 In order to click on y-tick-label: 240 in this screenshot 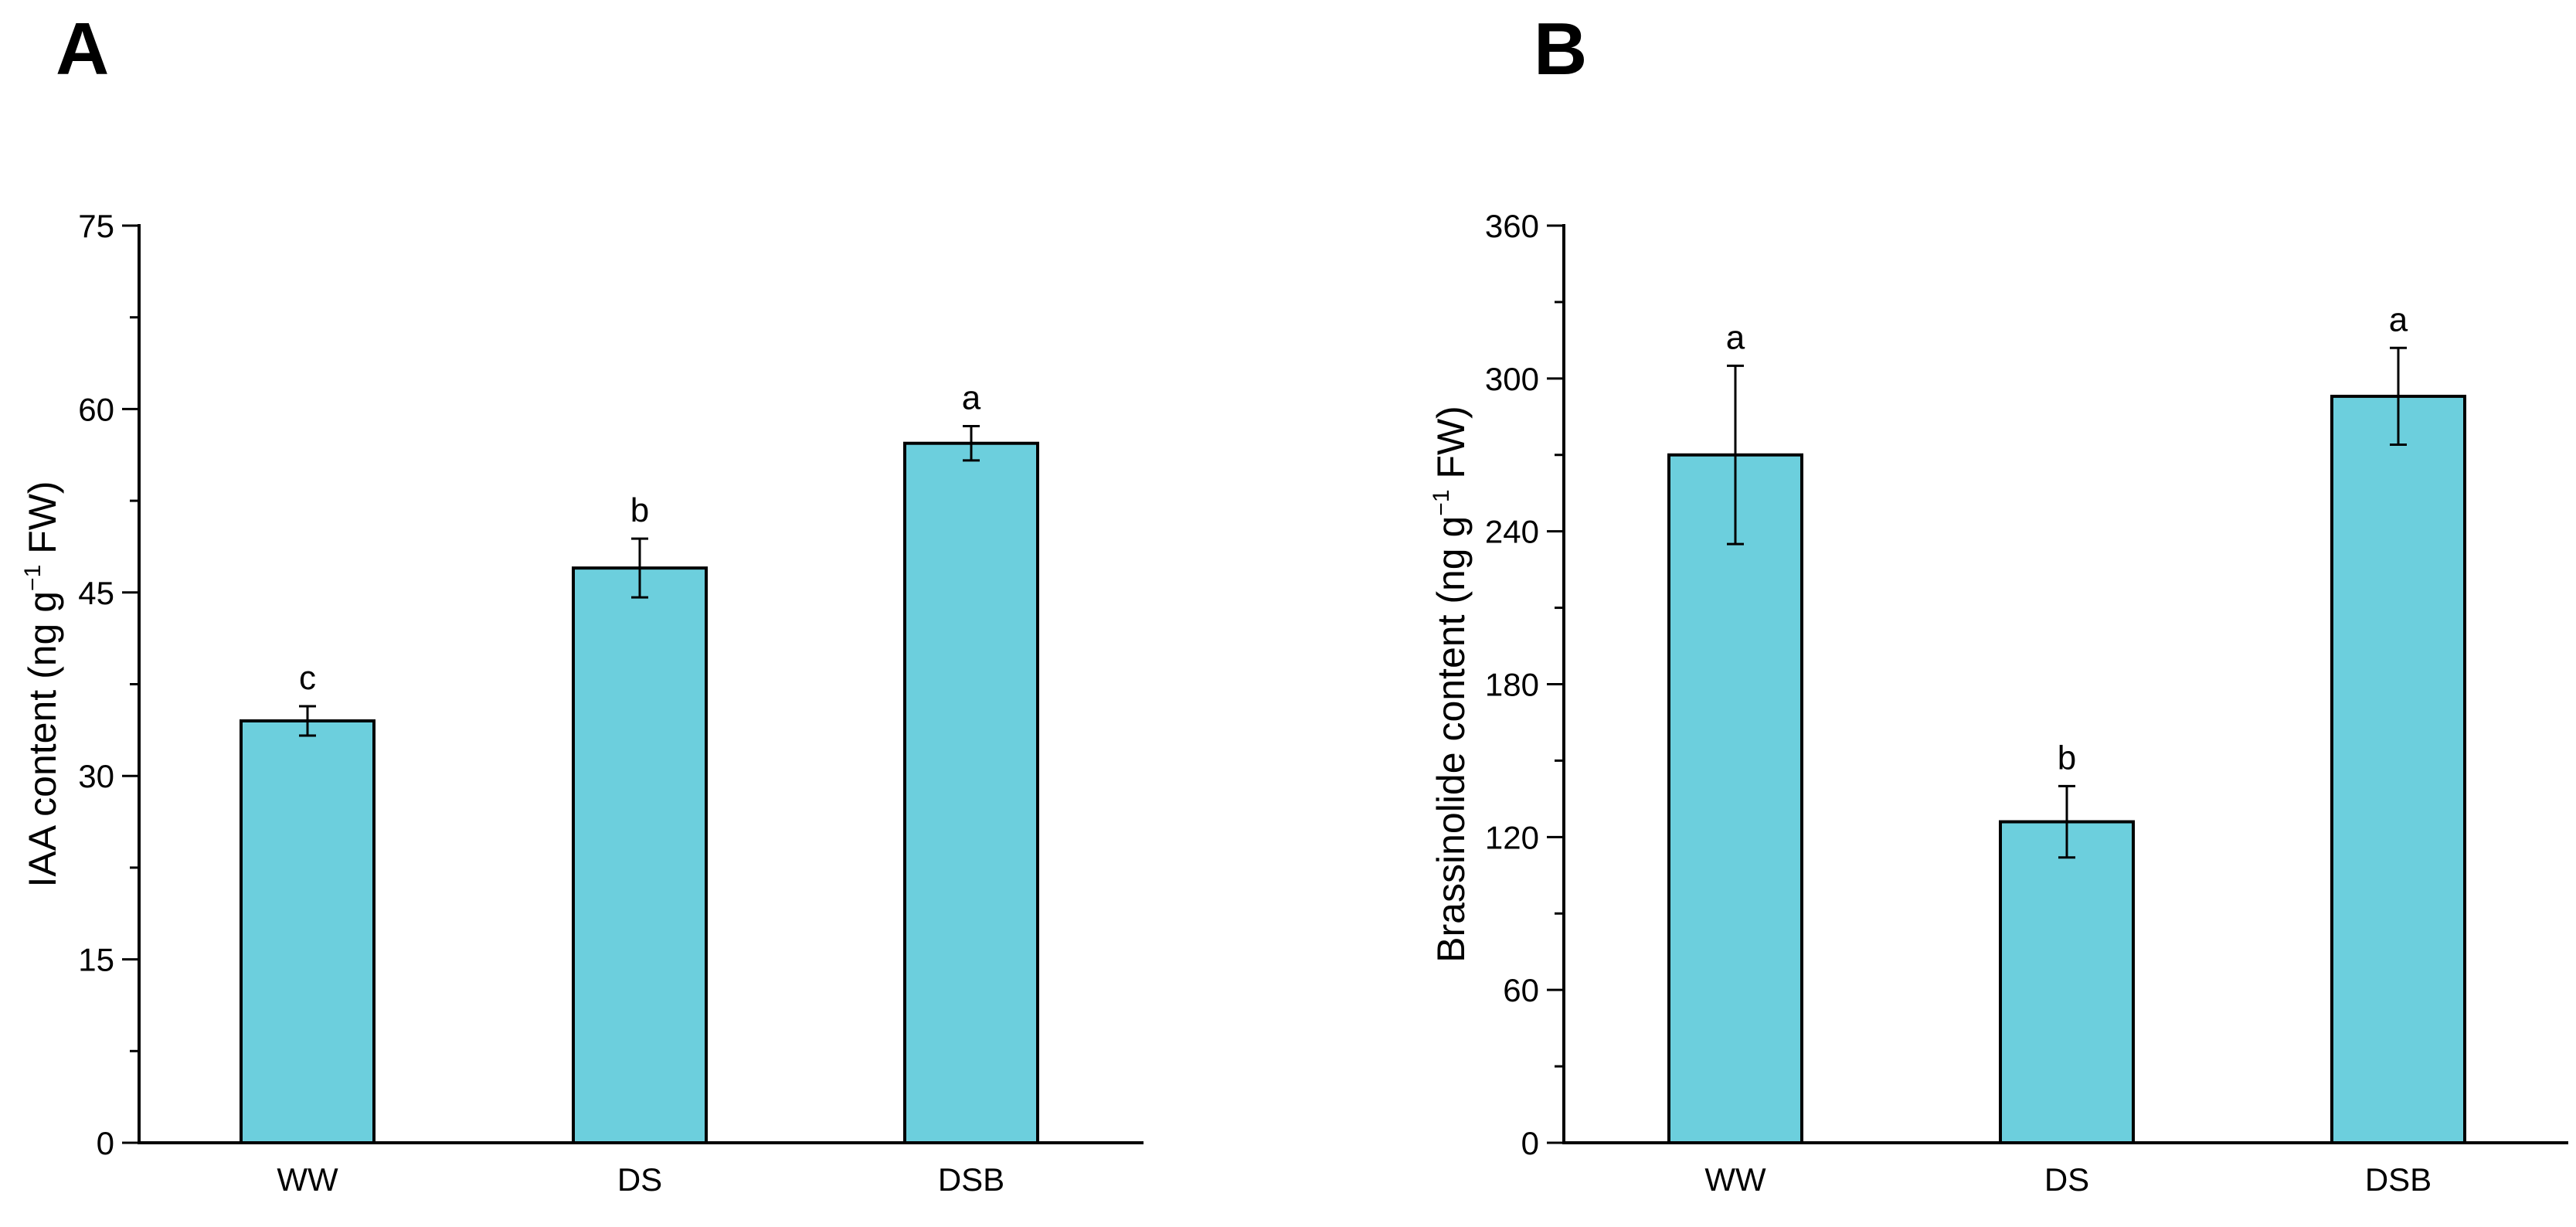, I will do `click(1512, 532)`.